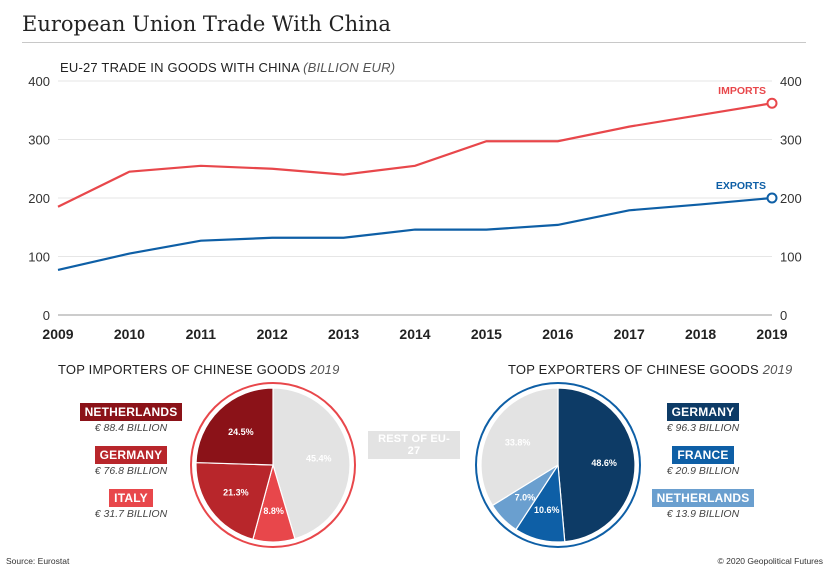  What do you see at coordinates (791, 257) in the screenshot?
I see `y-tick-label-right: 100` at bounding box center [791, 257].